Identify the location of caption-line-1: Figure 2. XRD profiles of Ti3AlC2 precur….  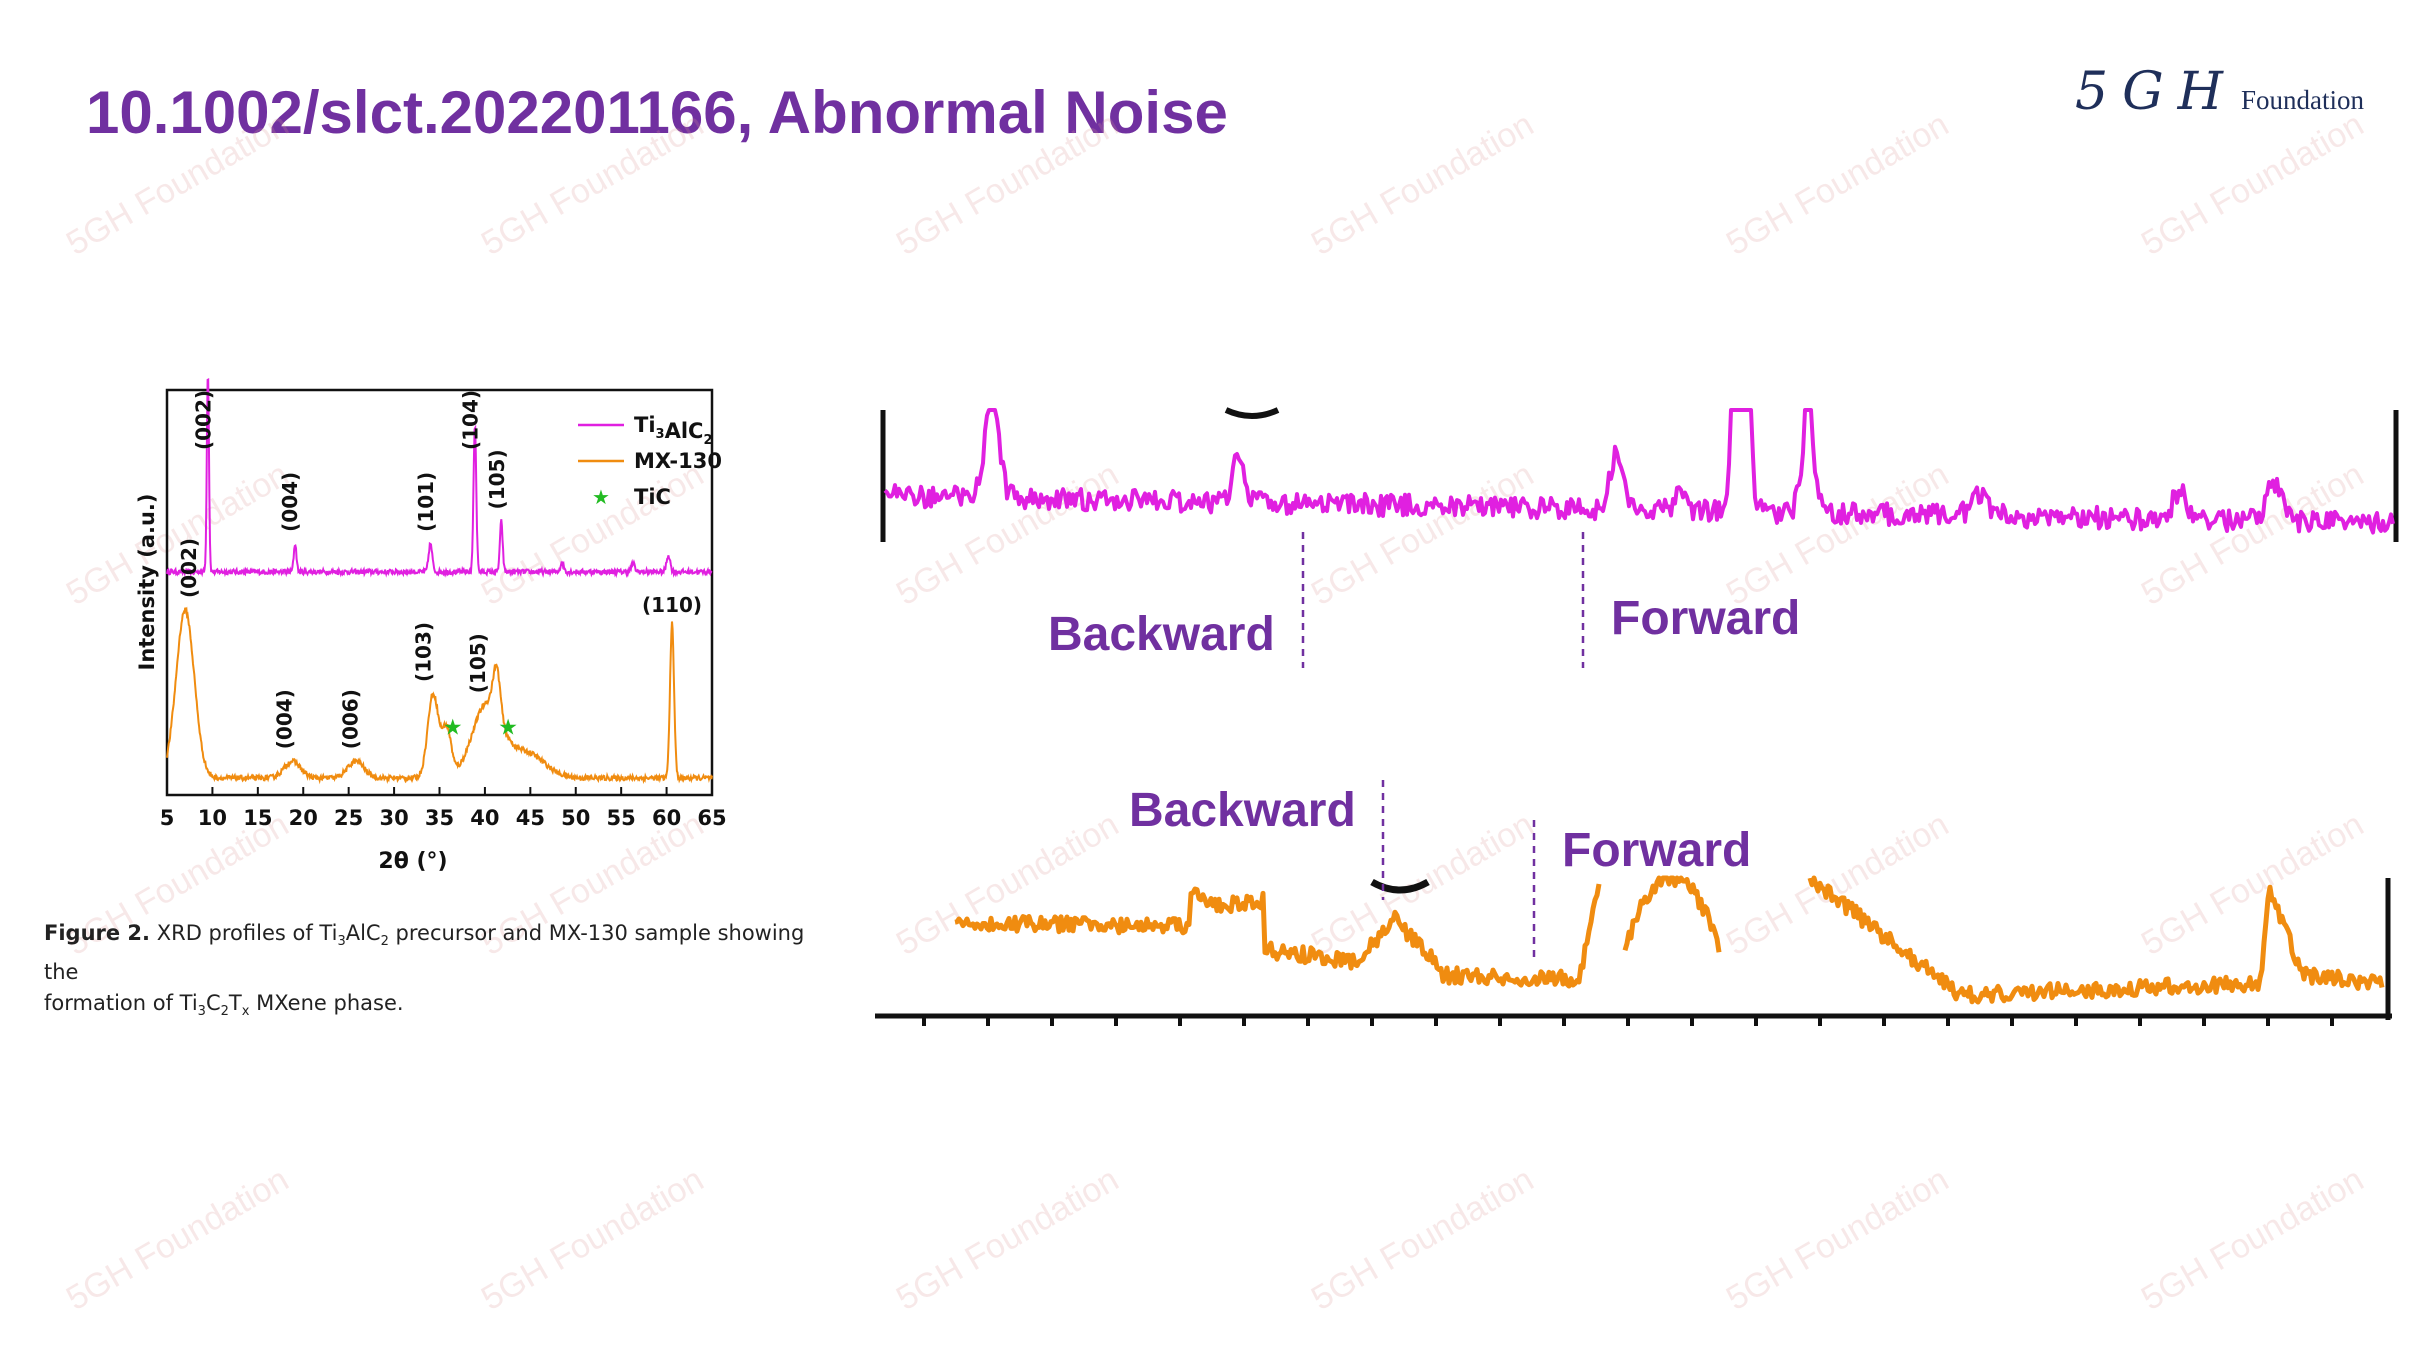
(434, 953).